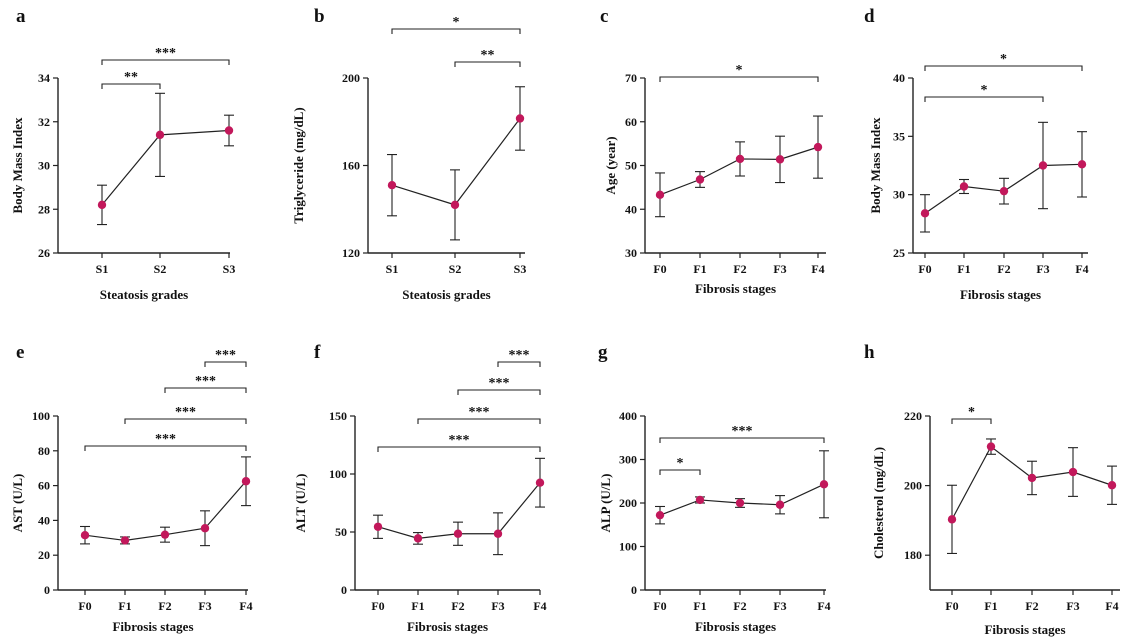  What do you see at coordinates (631, 78) in the screenshot?
I see `y-tick-label: 70` at bounding box center [631, 78].